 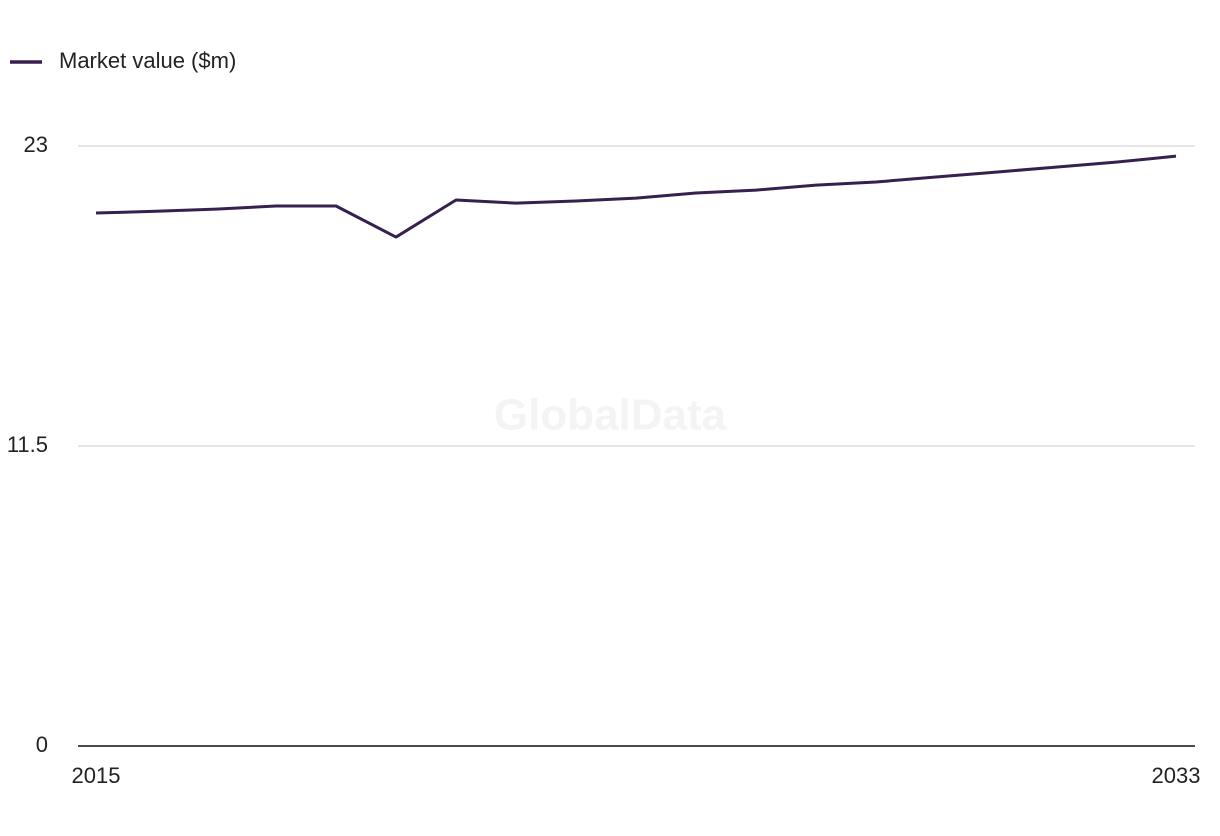 What do you see at coordinates (42, 744) in the screenshot?
I see `y-tick-label: 0` at bounding box center [42, 744].